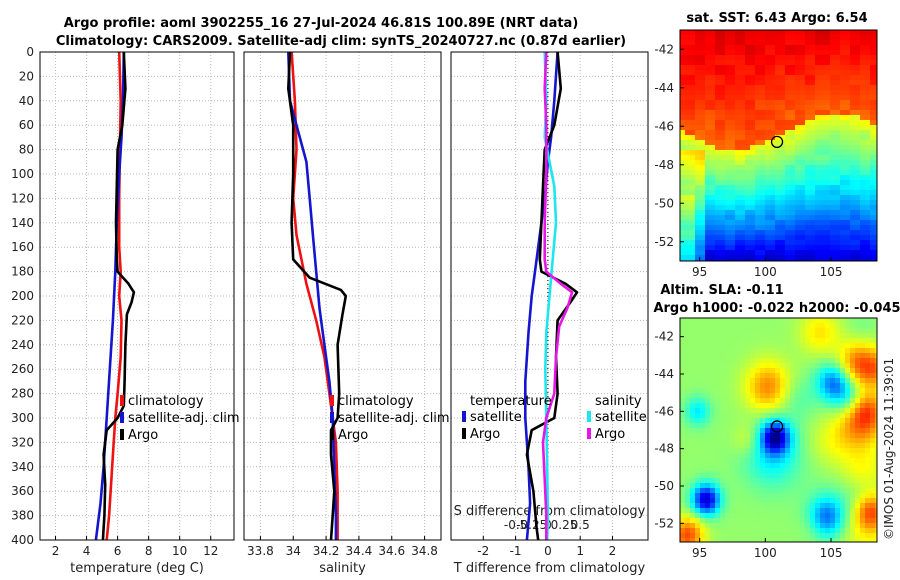  I want to click on legend-label: satellite, so click(496, 417).